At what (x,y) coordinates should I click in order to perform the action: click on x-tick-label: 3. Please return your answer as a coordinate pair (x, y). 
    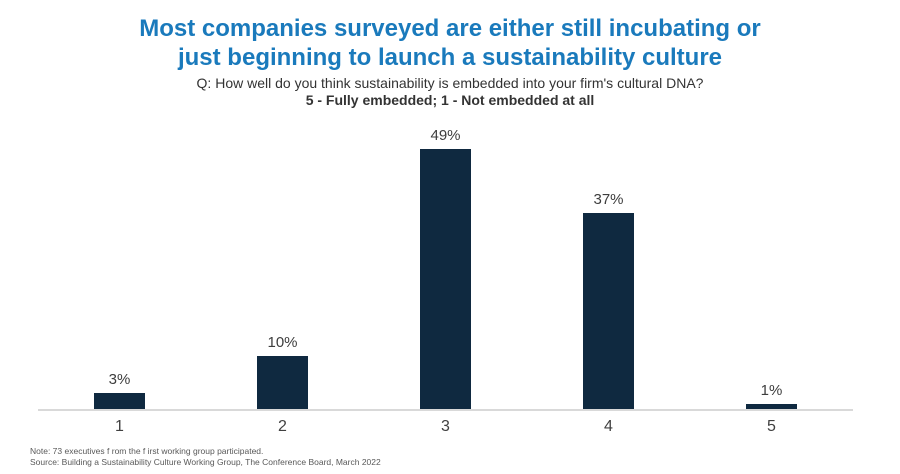
    Looking at the image, I should click on (445, 426).